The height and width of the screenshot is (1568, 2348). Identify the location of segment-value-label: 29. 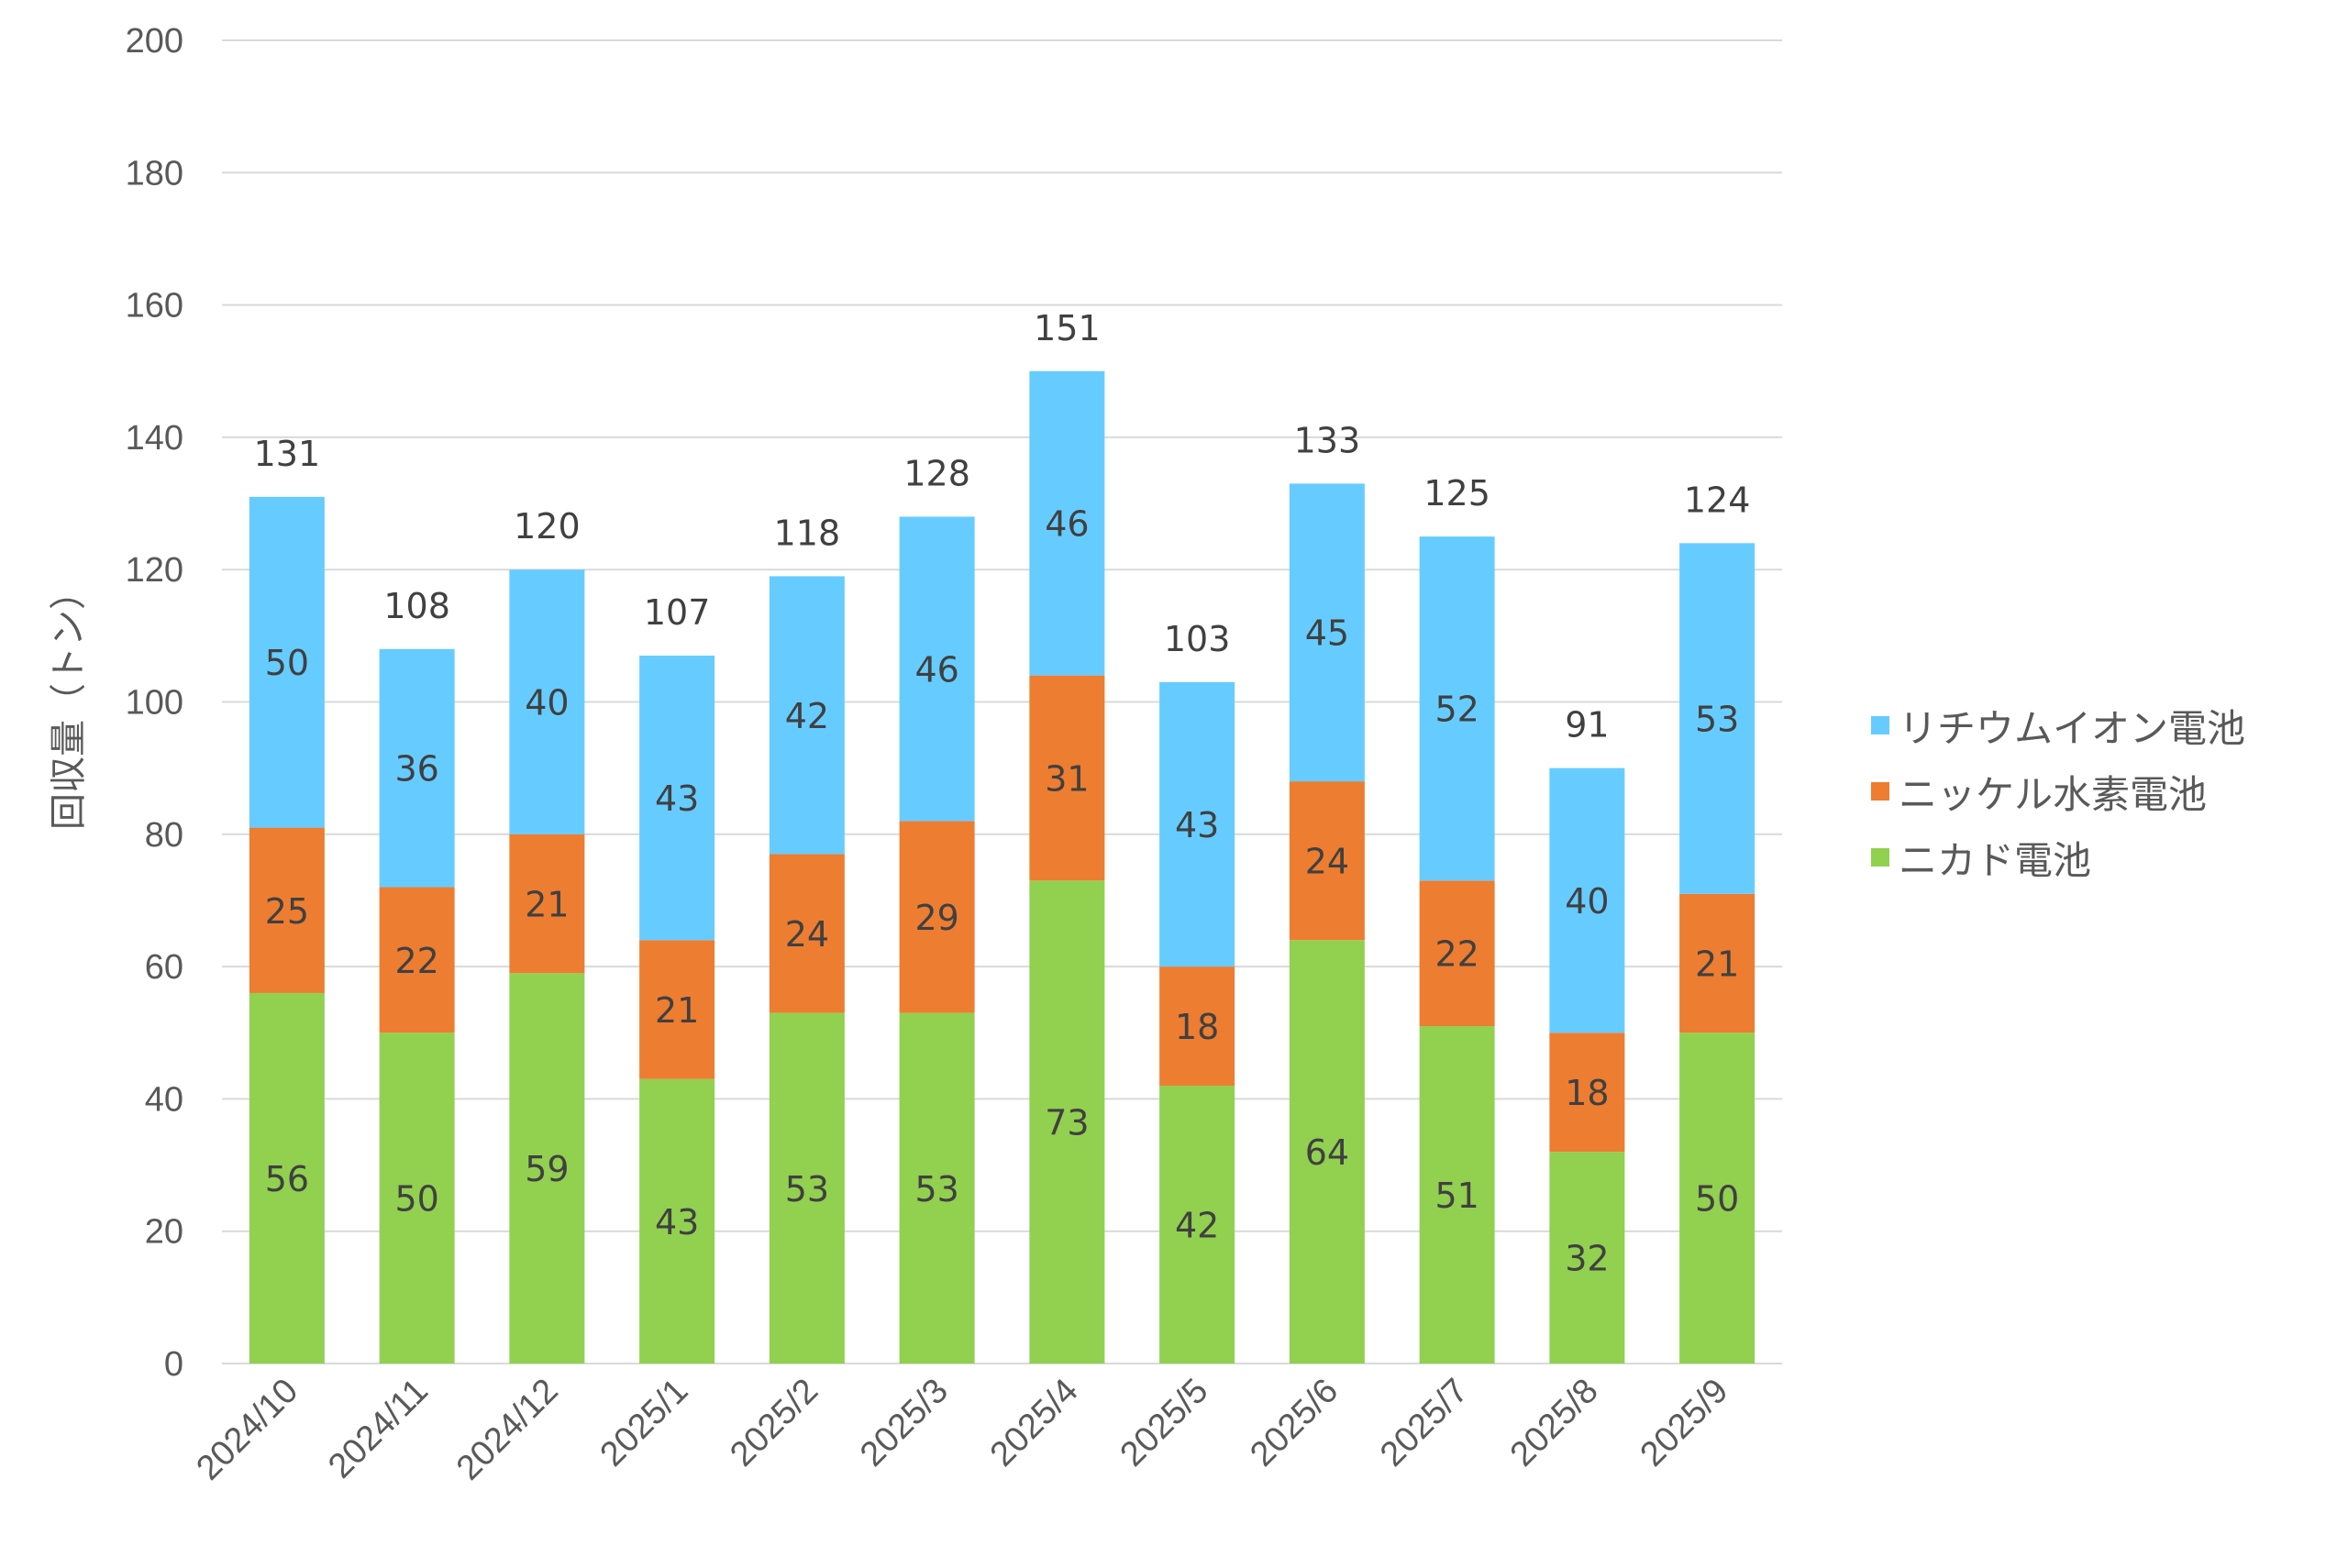
(936, 918).